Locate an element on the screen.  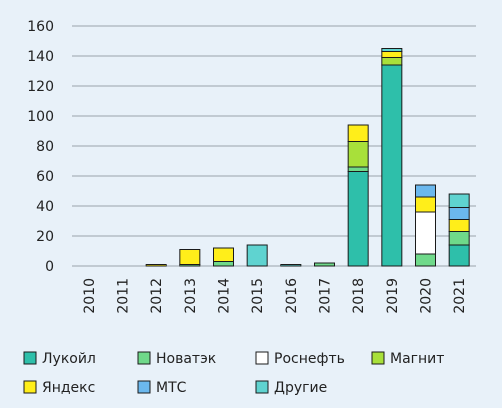
x-tick-label: 2019 is located at coordinates (393, 296).